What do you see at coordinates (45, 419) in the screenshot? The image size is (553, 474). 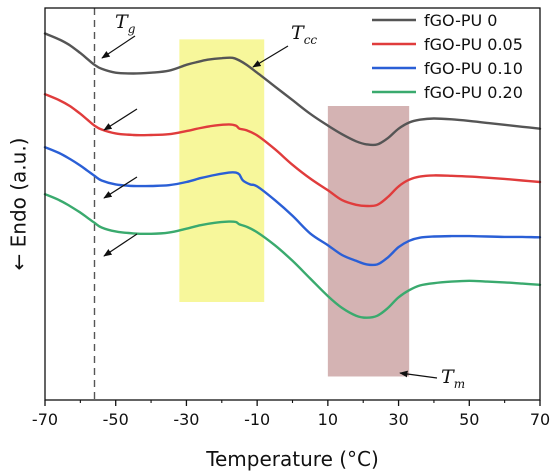 I see `x-tick-label: -70` at bounding box center [45, 419].